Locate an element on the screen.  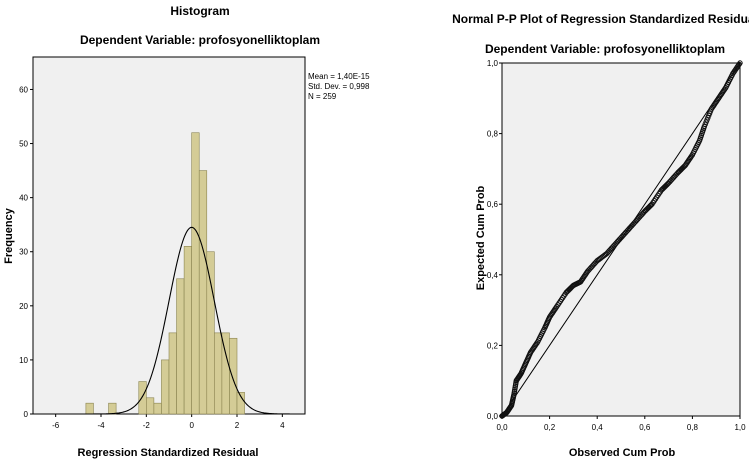
histogram-x-tick-label-4: 4 is located at coordinates (282, 425).